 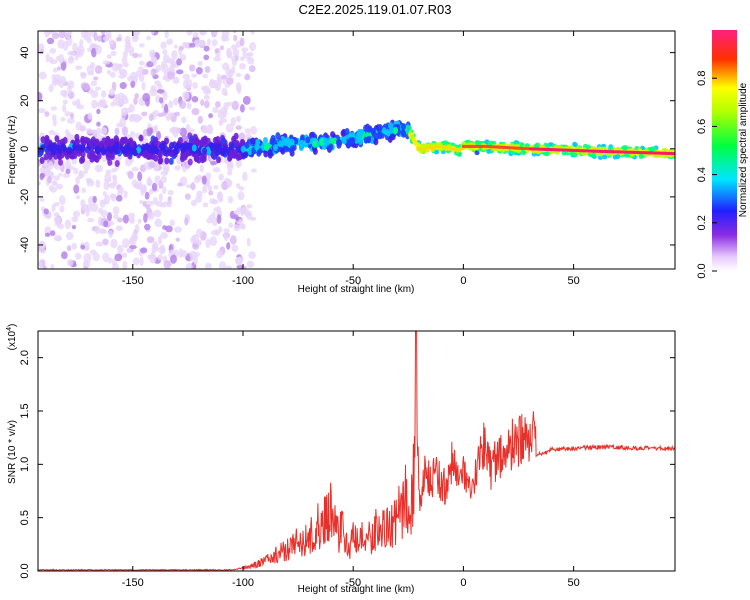 I want to click on spectrogram-xlabel: Height of straight line (km), so click(x=356, y=289).